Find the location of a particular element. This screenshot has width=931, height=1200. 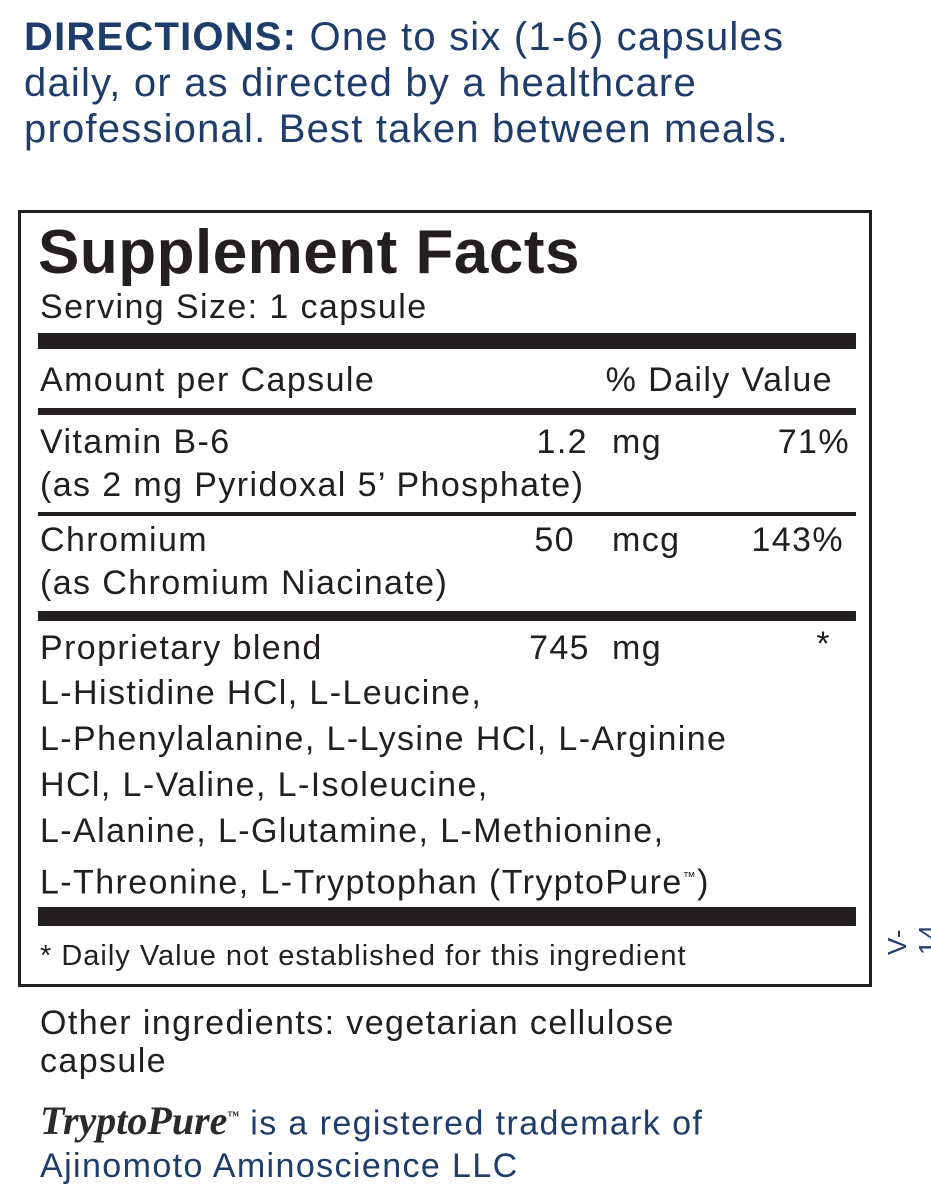

blend-dv: * is located at coordinates (823, 644).